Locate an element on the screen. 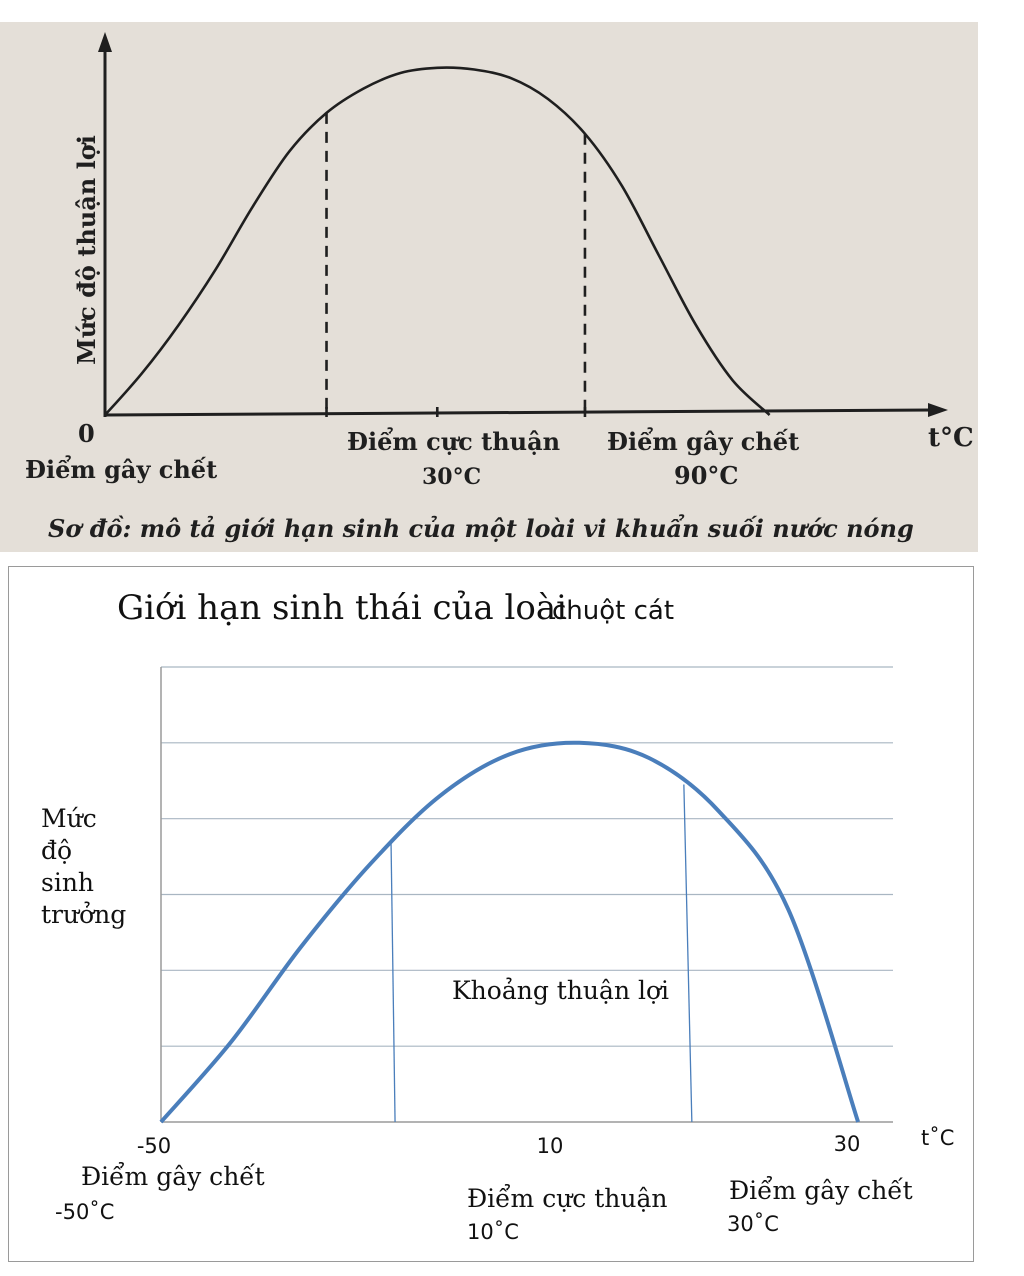  chart1-annotation-lethal-low-label: Điểm gây chết is located at coordinates (121, 469).